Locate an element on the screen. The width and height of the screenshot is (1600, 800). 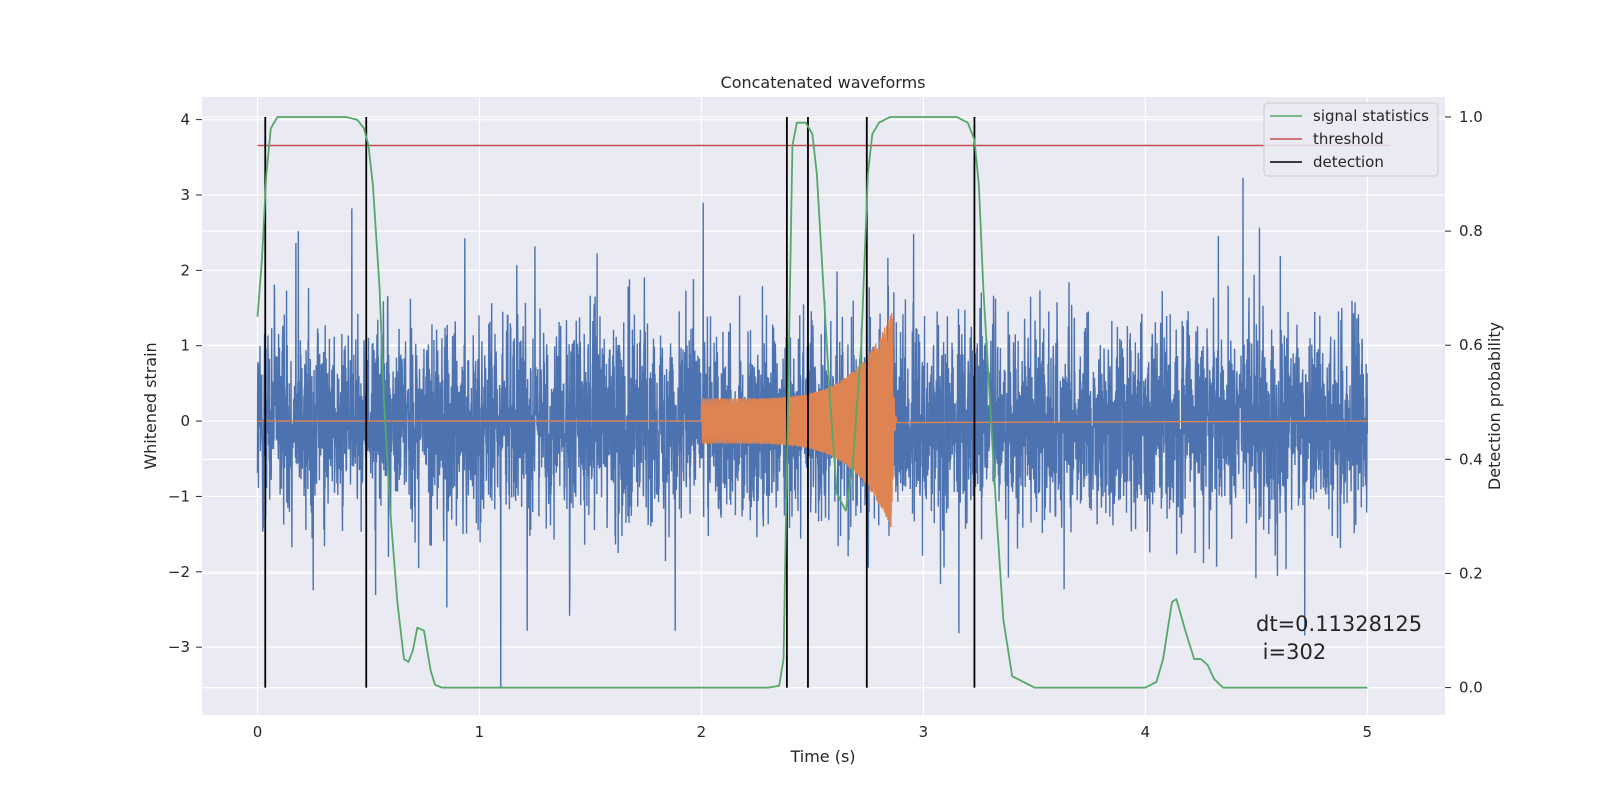
x-tick-label: 5 is located at coordinates (1368, 732).